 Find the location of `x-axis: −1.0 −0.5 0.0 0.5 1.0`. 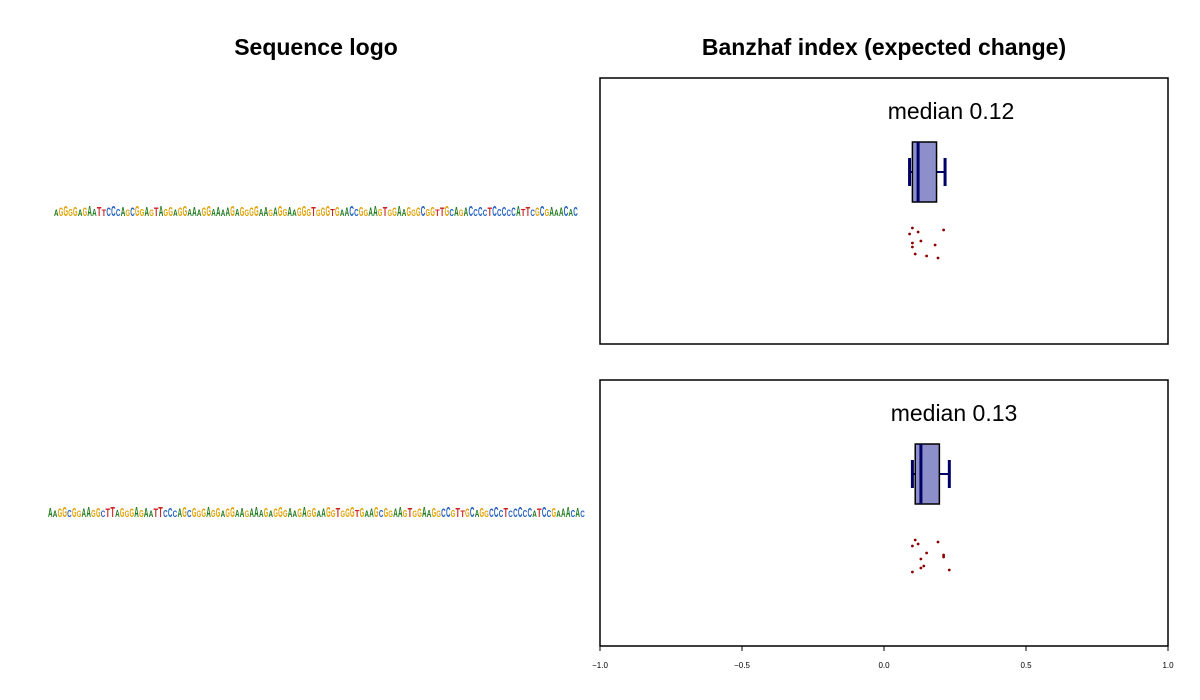

x-axis: −1.0 −0.5 0.0 0.5 1.0 is located at coordinates (883, 658).